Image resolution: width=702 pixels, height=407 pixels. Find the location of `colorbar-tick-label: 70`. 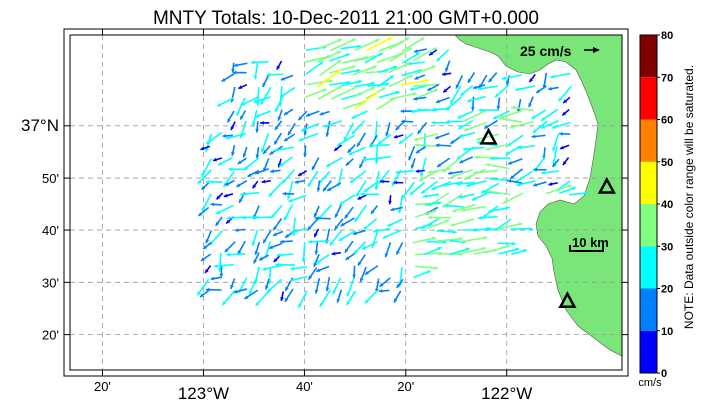

colorbar-tick-label: 70 is located at coordinates (667, 78).